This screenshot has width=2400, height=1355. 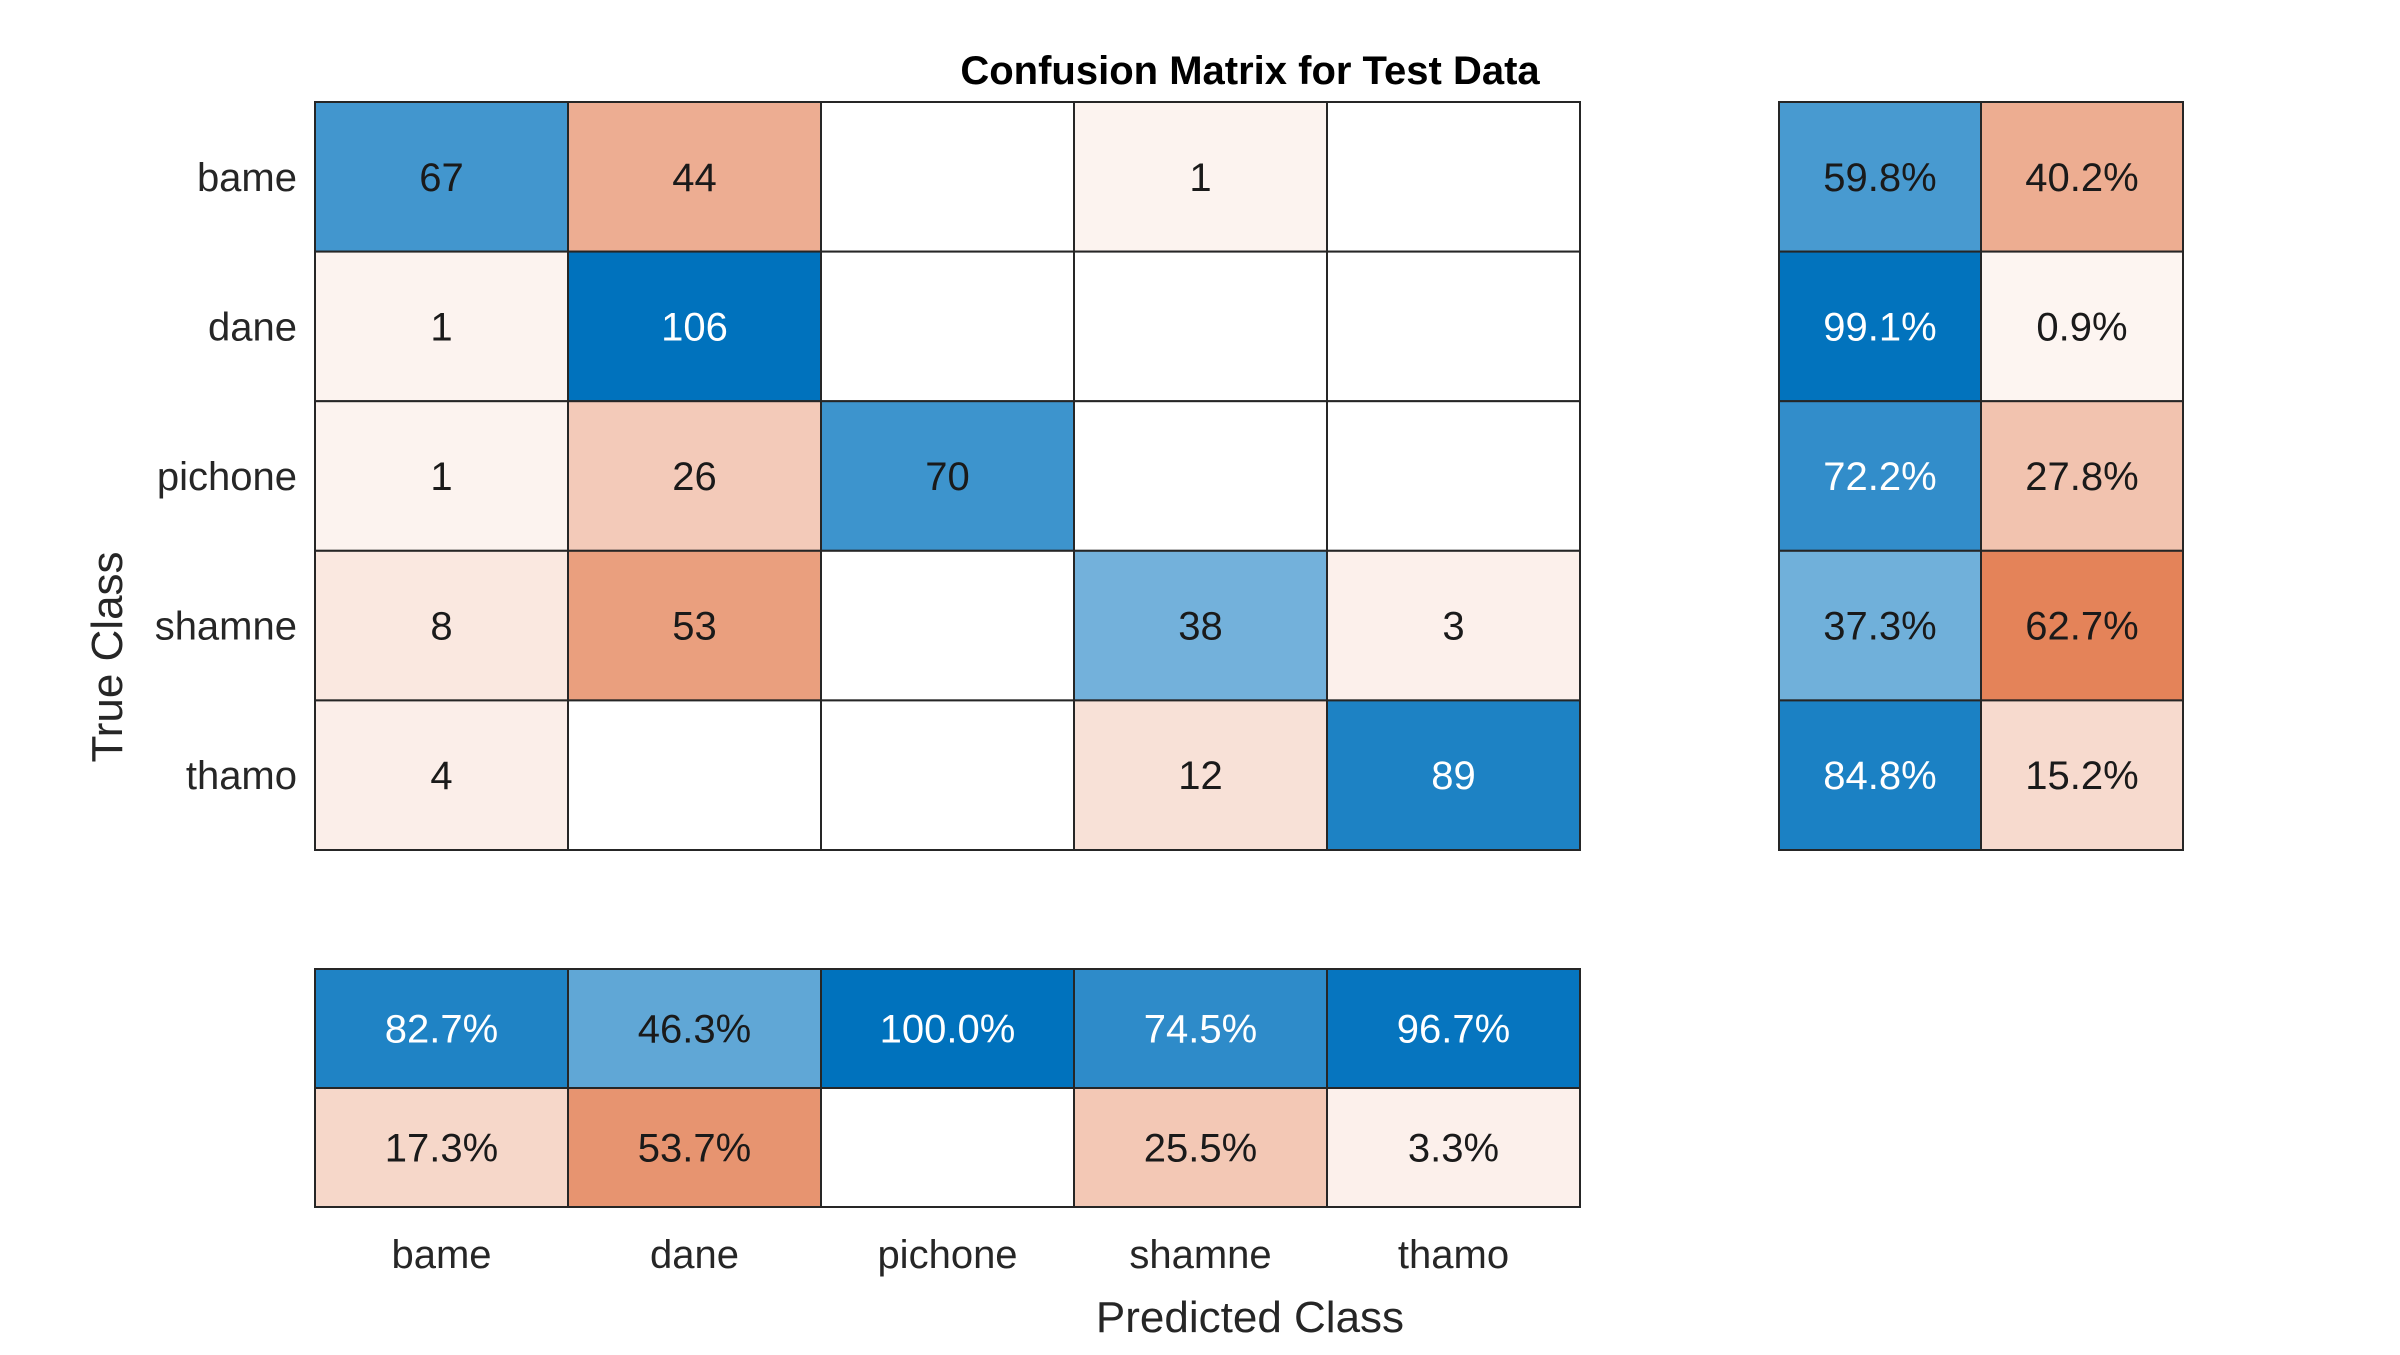 I want to click on matrix-cell-0-0-value: 67, so click(x=441, y=178).